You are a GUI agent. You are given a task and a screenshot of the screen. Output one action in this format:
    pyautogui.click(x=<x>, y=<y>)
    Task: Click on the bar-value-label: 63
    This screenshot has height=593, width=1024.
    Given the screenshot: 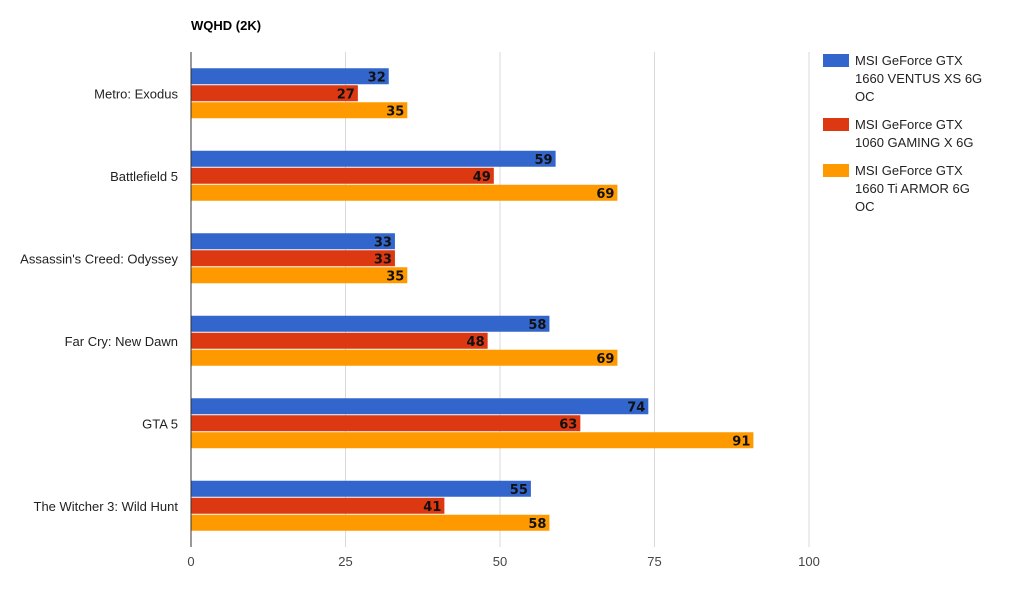 What is the action you would take?
    pyautogui.click(x=568, y=424)
    